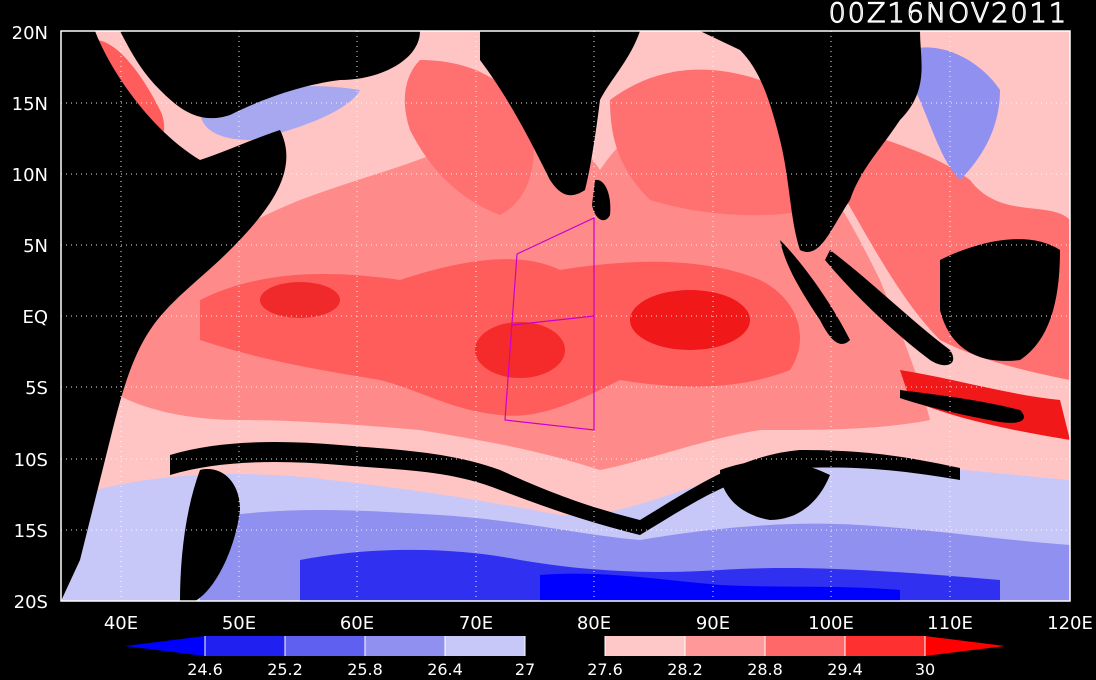 Image resolution: width=1096 pixels, height=680 pixels. I want to click on warm-bay-bengal, so click(710, 142).